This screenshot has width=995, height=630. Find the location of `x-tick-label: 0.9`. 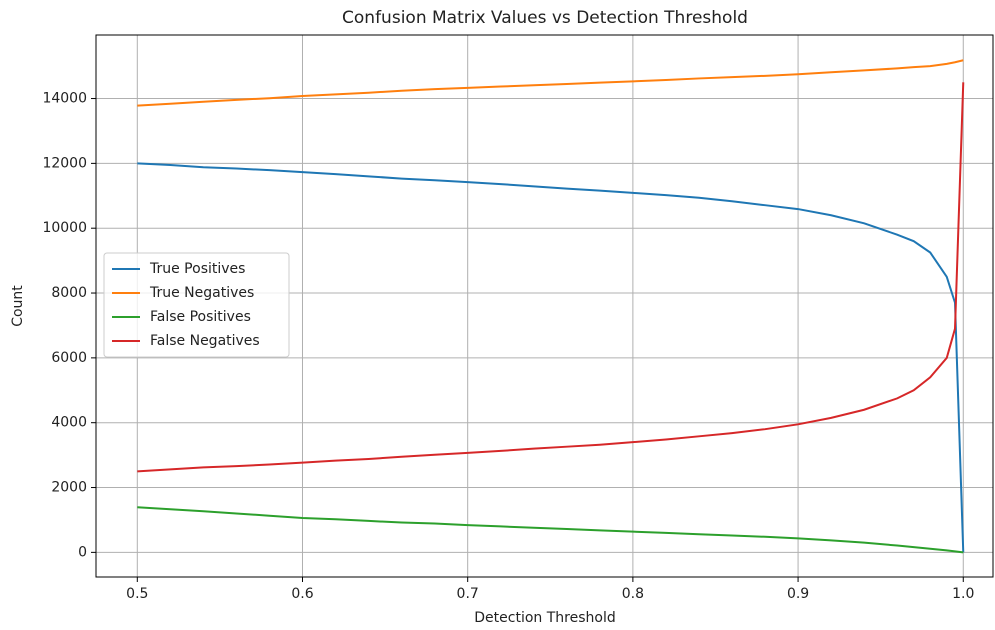

x-tick-label: 0.9 is located at coordinates (798, 594).